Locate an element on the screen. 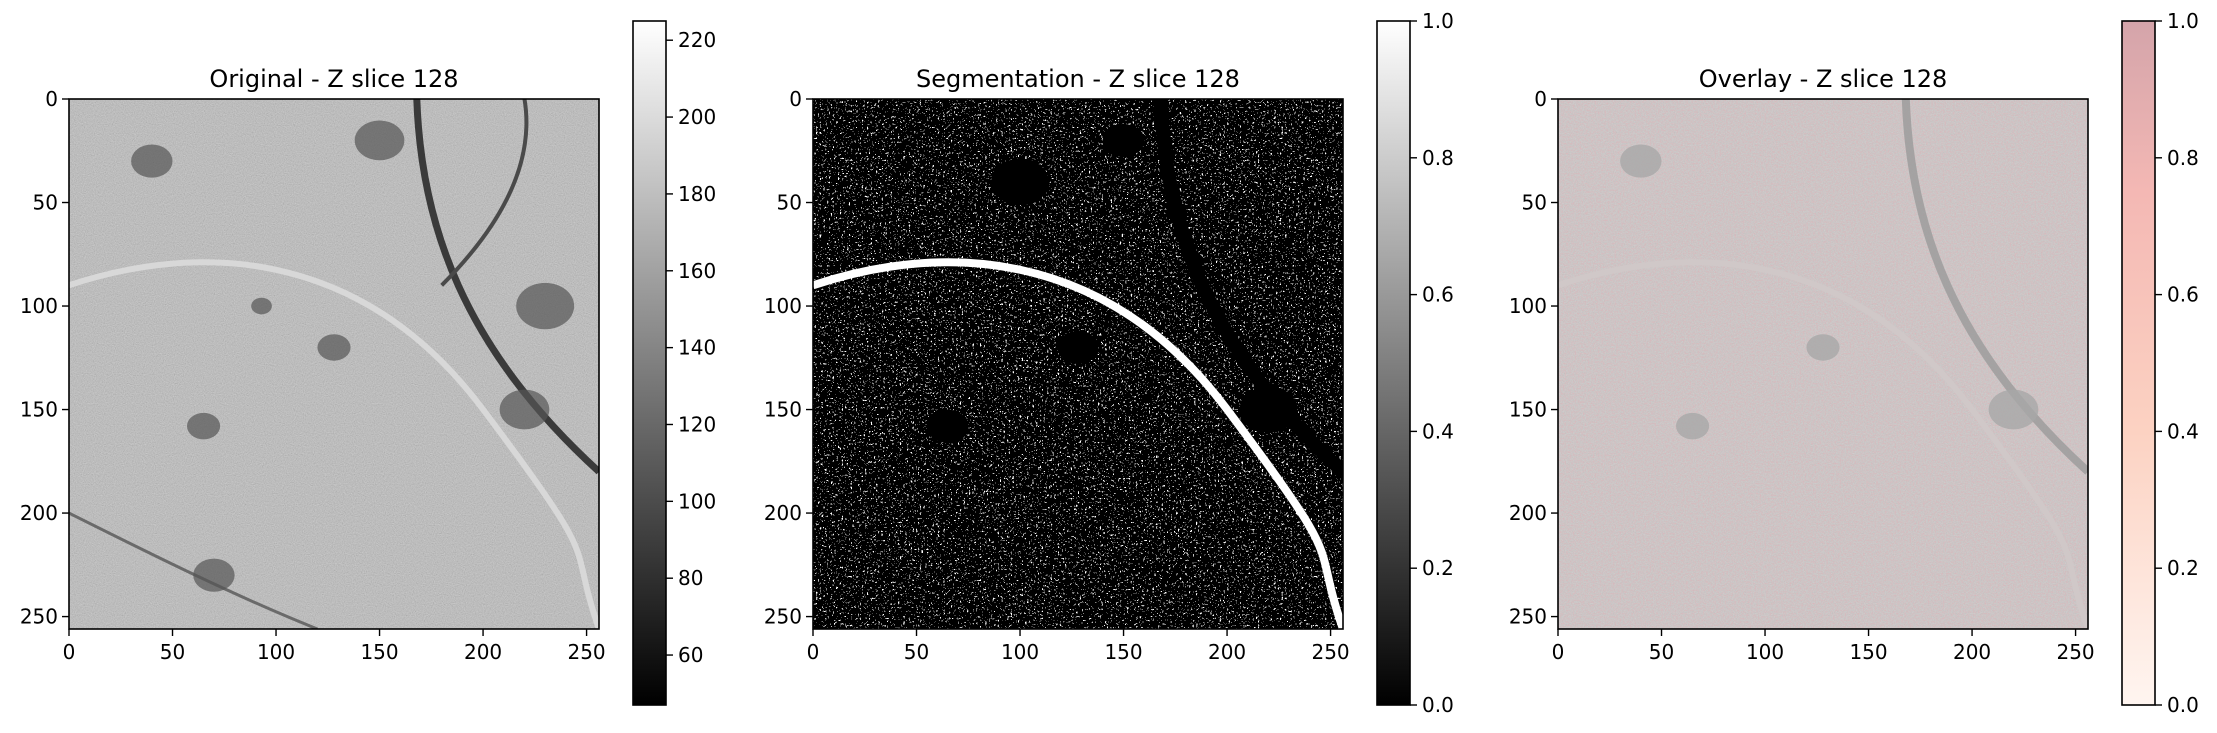  colorbar-tick-label: 60 is located at coordinates (690, 655).